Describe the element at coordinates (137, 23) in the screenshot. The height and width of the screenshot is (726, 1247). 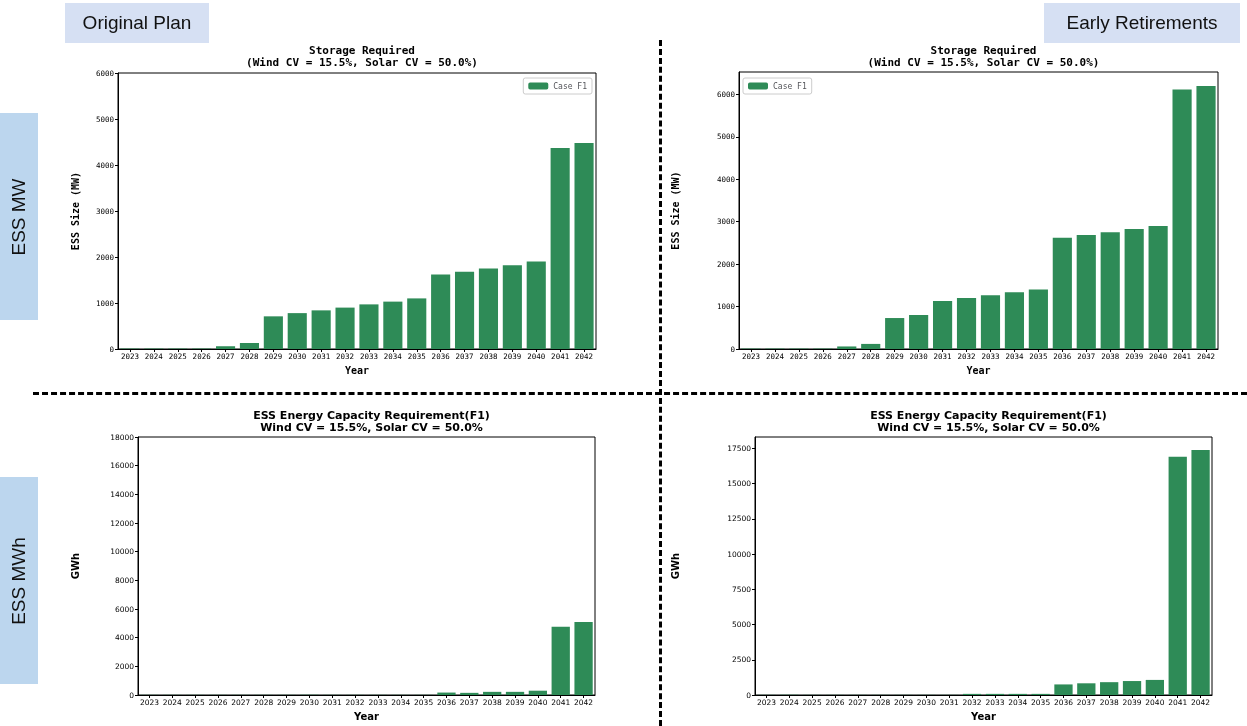
I see `text: Original Plan` at that location.